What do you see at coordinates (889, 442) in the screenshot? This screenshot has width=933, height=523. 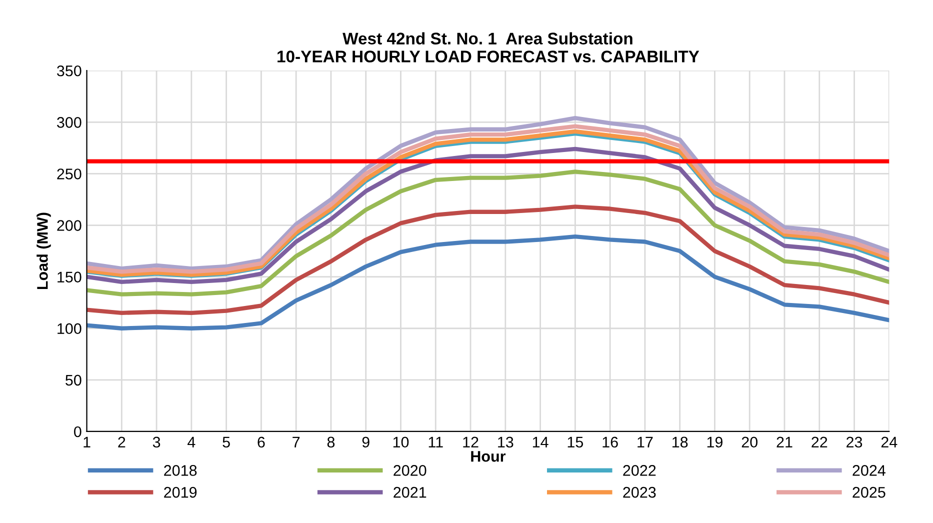 I see `x-tick-label: 24` at bounding box center [889, 442].